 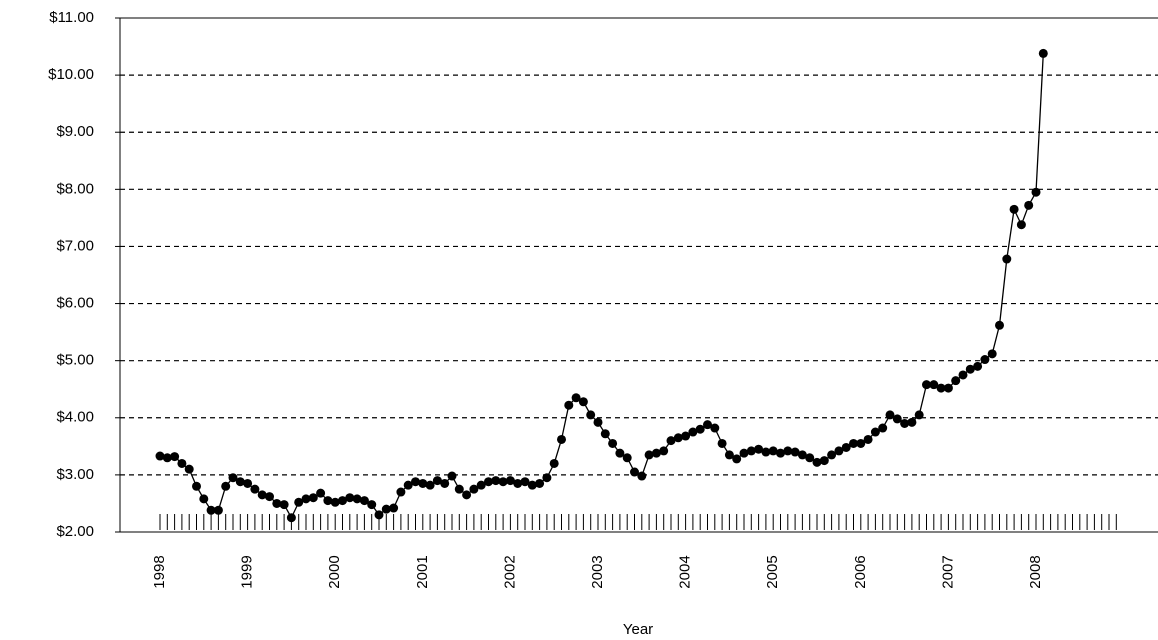 What do you see at coordinates (159, 571) in the screenshot?
I see `x-tick-label: 1998` at bounding box center [159, 571].